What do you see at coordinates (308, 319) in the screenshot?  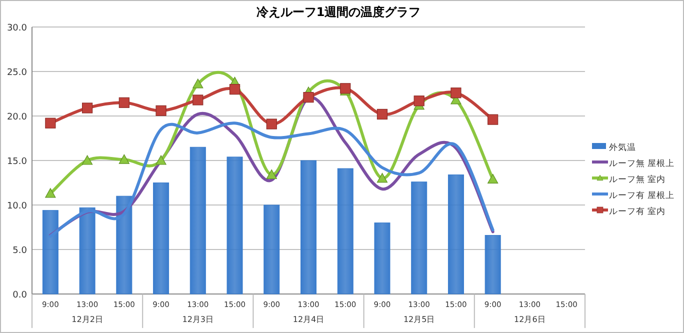 I see `text: 12月4日` at bounding box center [308, 319].